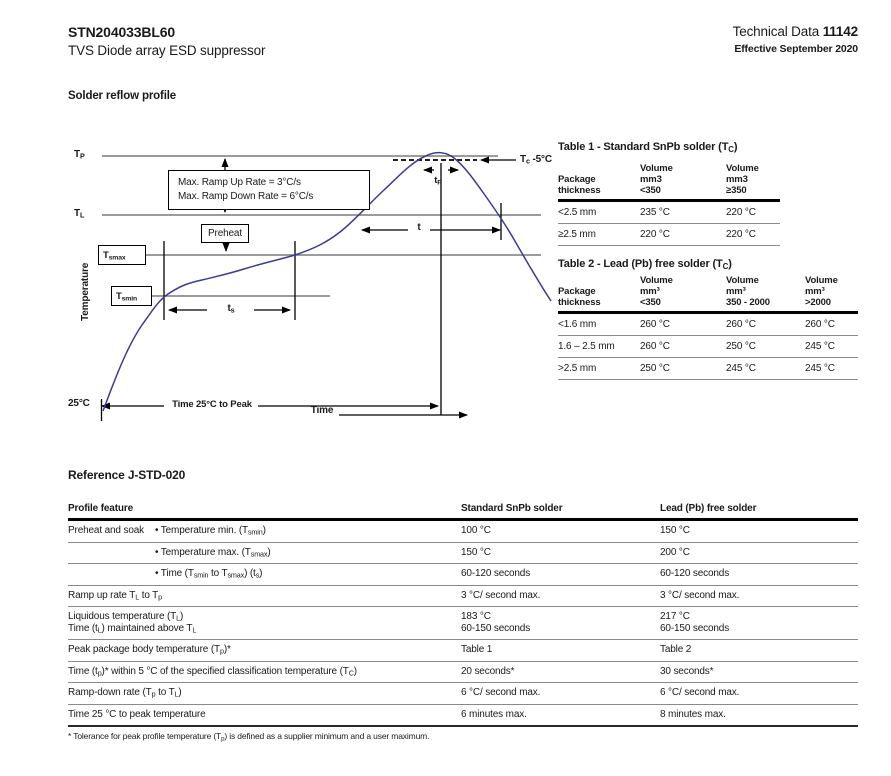 This screenshot has width=891, height=776. Describe the element at coordinates (655, 212) in the screenshot. I see `temp-cell: 235 °C` at that location.